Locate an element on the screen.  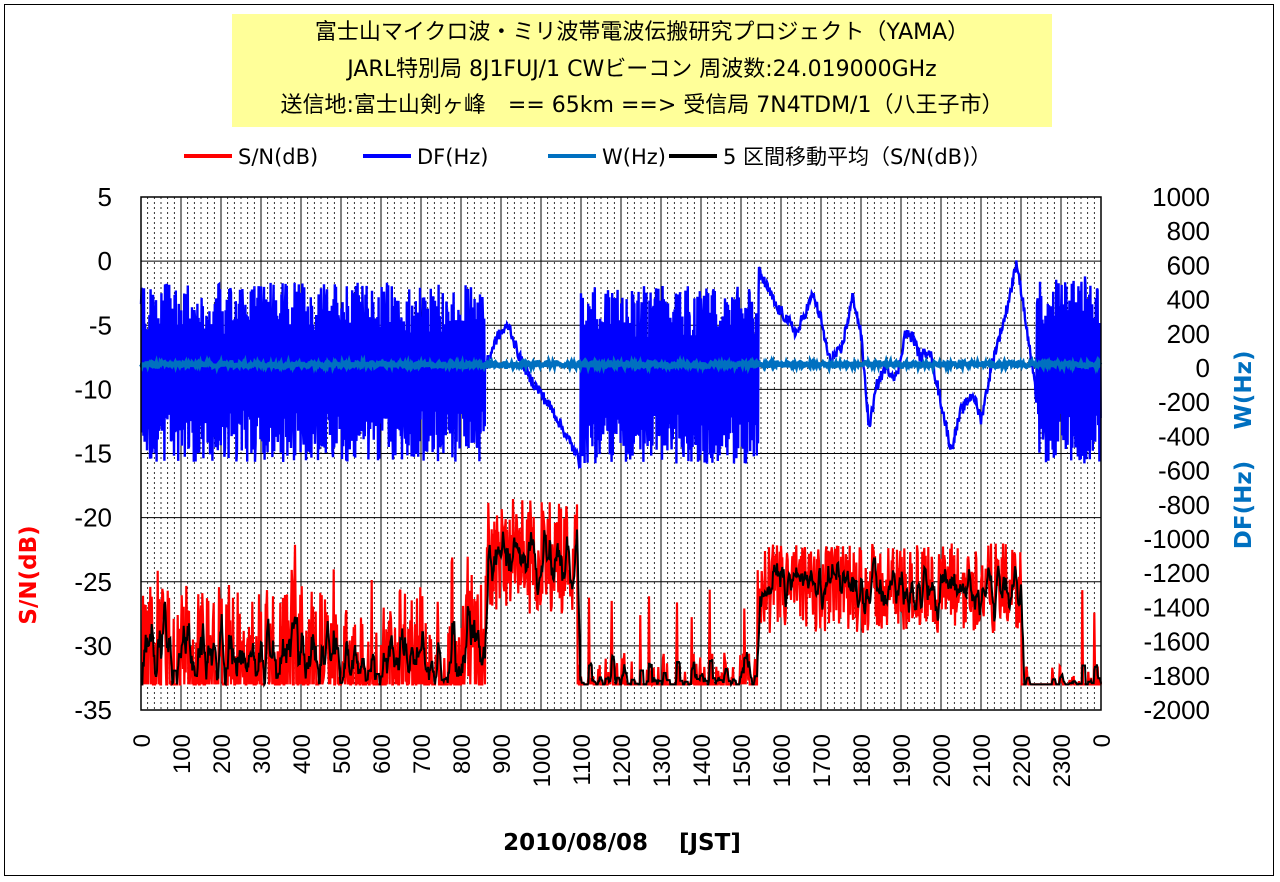
legend-label: S/N(dB) is located at coordinates (278, 157).